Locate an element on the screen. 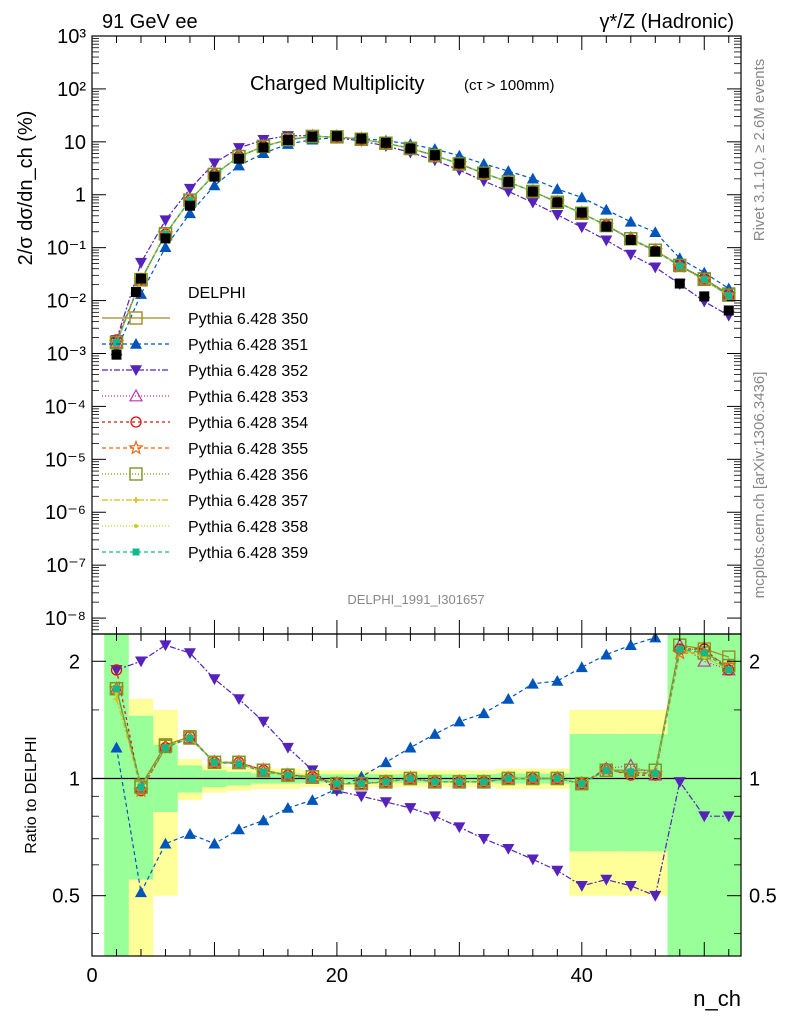 The width and height of the screenshot is (786, 1024). y-tick-label: 10⁻⁸ is located at coordinates (65, 619).